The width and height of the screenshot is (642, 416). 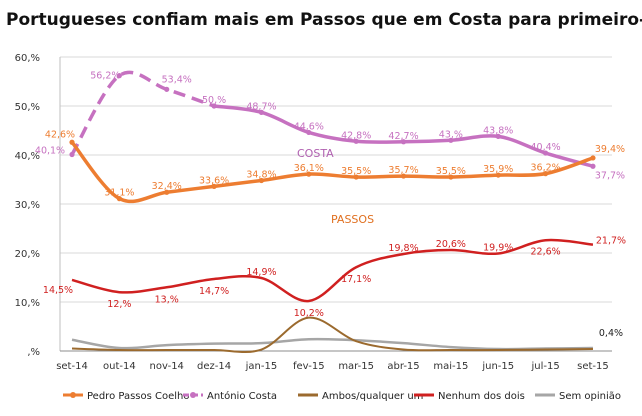 What do you see at coordinates (356, 135) in the screenshot?
I see `data-label: 42,8%` at bounding box center [356, 135].